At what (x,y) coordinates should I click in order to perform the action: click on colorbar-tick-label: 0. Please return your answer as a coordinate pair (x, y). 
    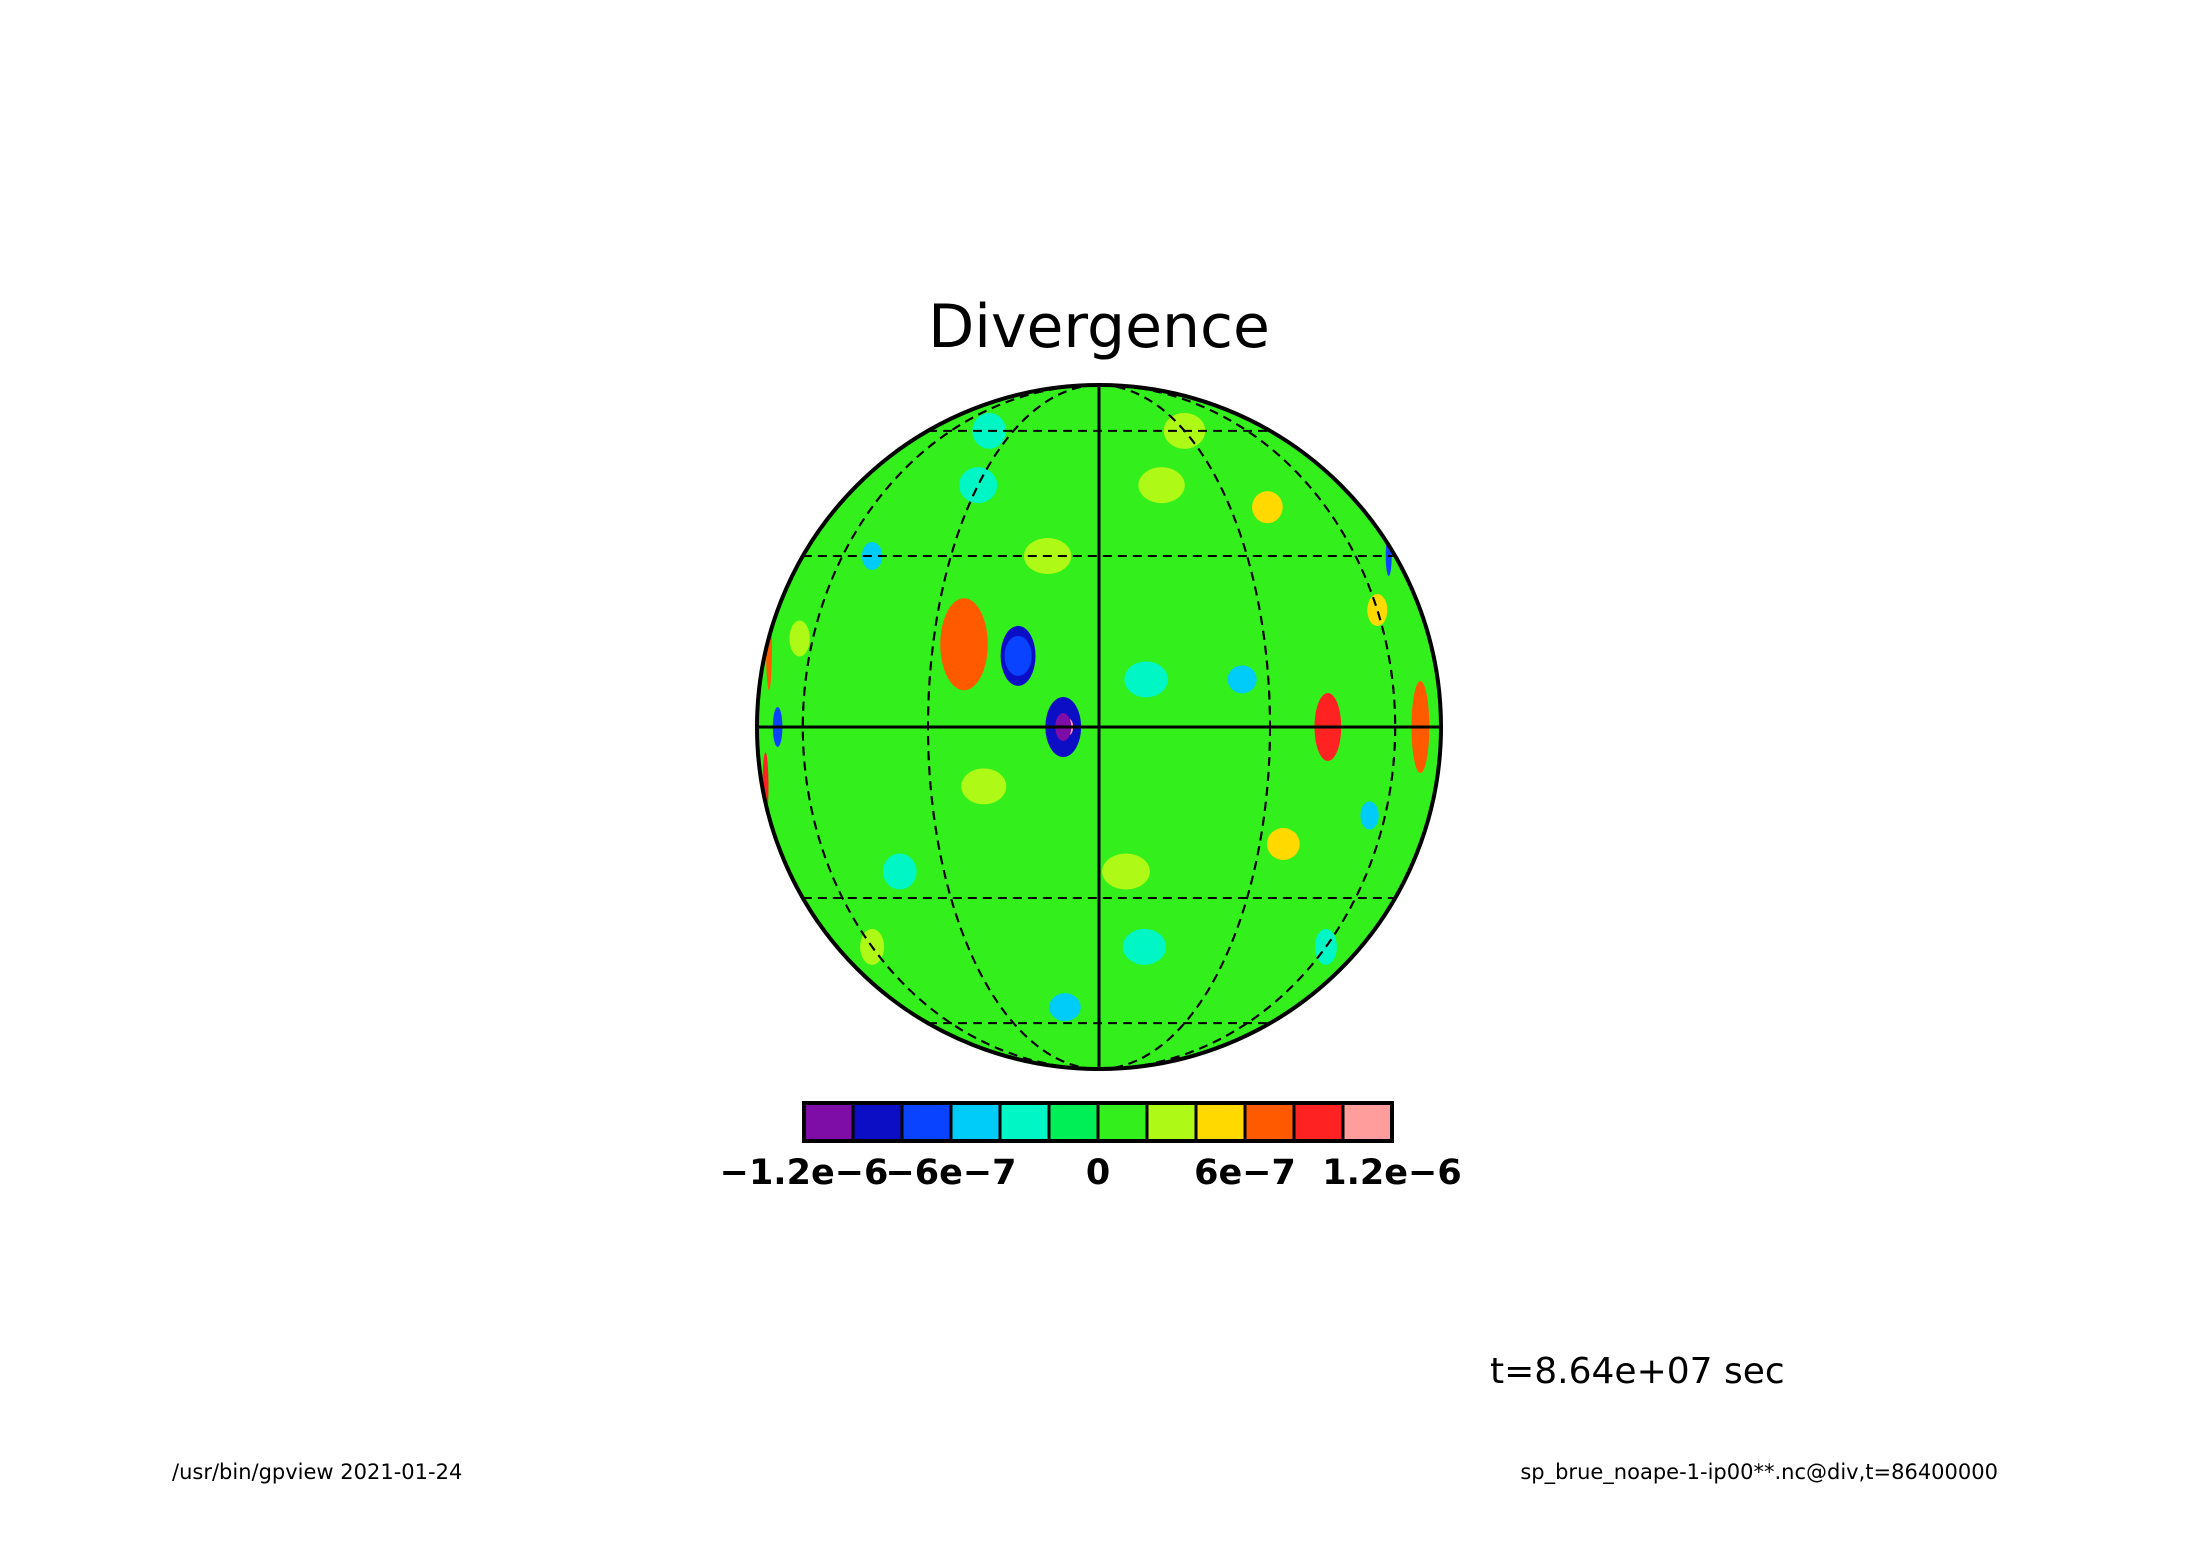
    Looking at the image, I should click on (1098, 1173).